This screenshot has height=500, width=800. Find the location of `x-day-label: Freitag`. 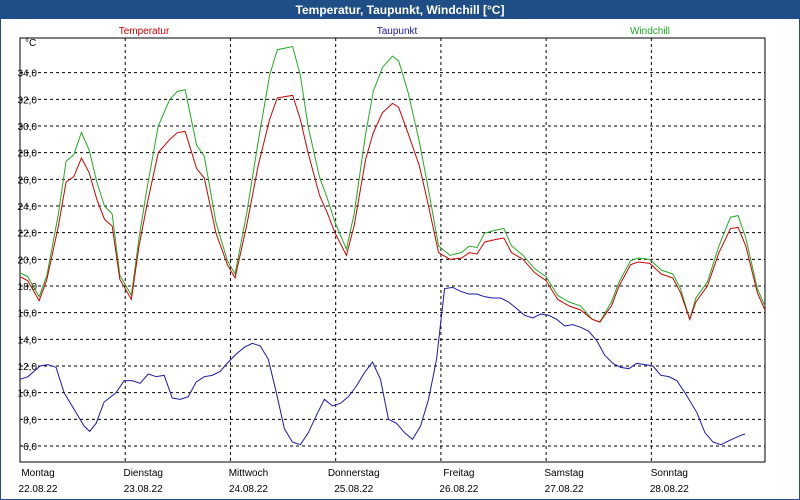

x-day-label: Freitag is located at coordinates (458, 473).